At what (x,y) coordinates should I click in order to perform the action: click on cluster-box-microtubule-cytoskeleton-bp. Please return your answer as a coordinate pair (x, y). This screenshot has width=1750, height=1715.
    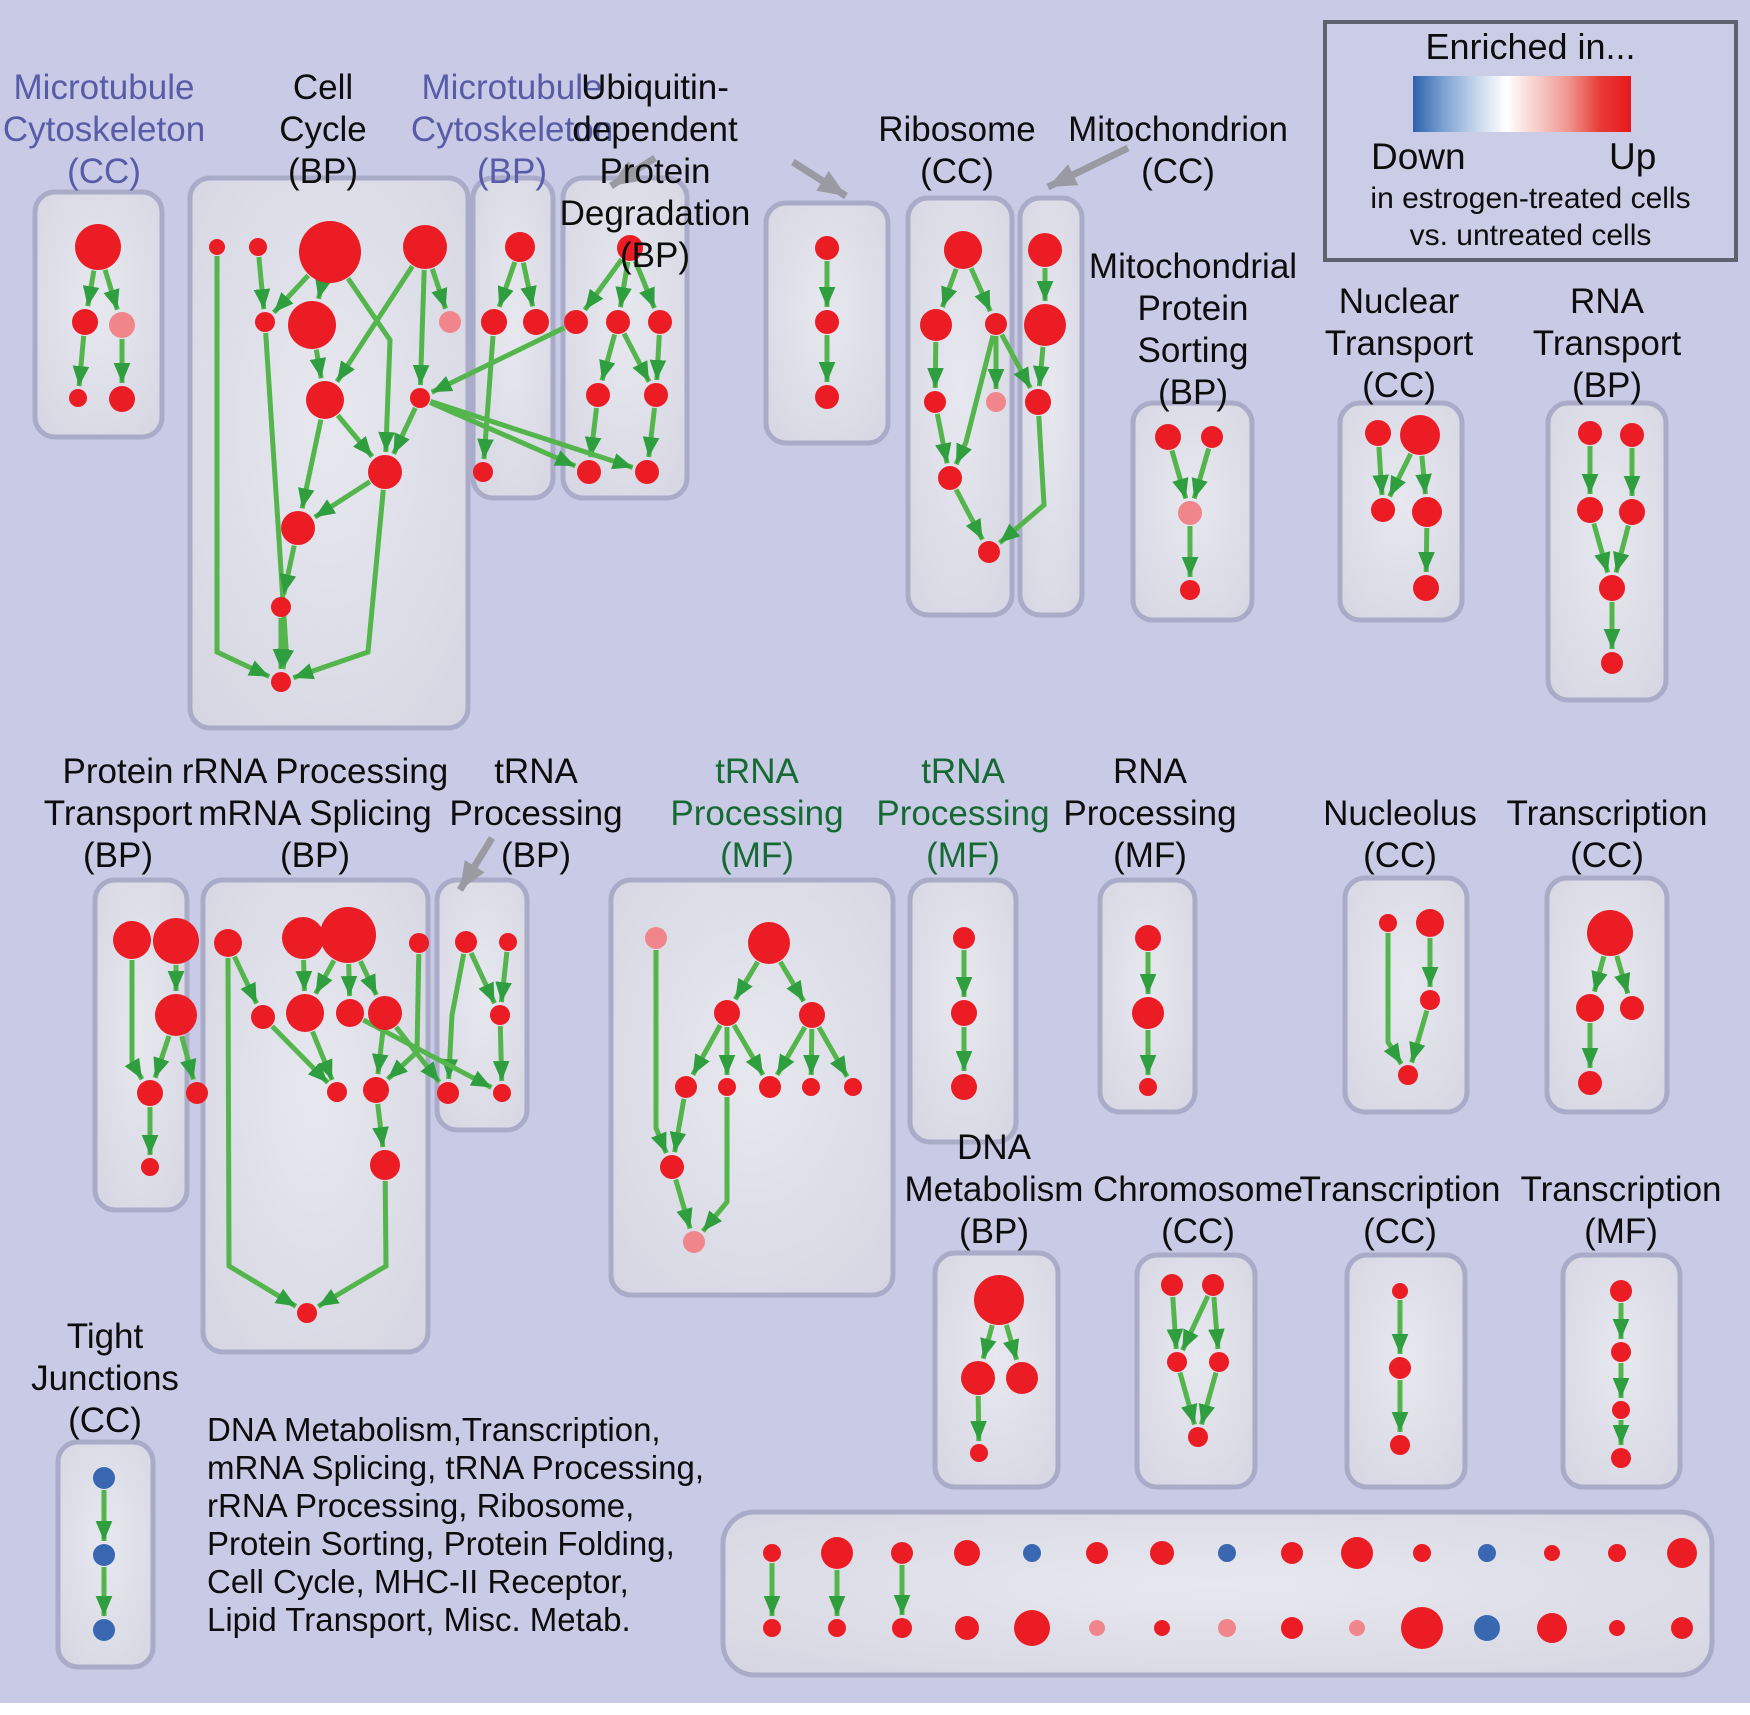
    Looking at the image, I should click on (513, 338).